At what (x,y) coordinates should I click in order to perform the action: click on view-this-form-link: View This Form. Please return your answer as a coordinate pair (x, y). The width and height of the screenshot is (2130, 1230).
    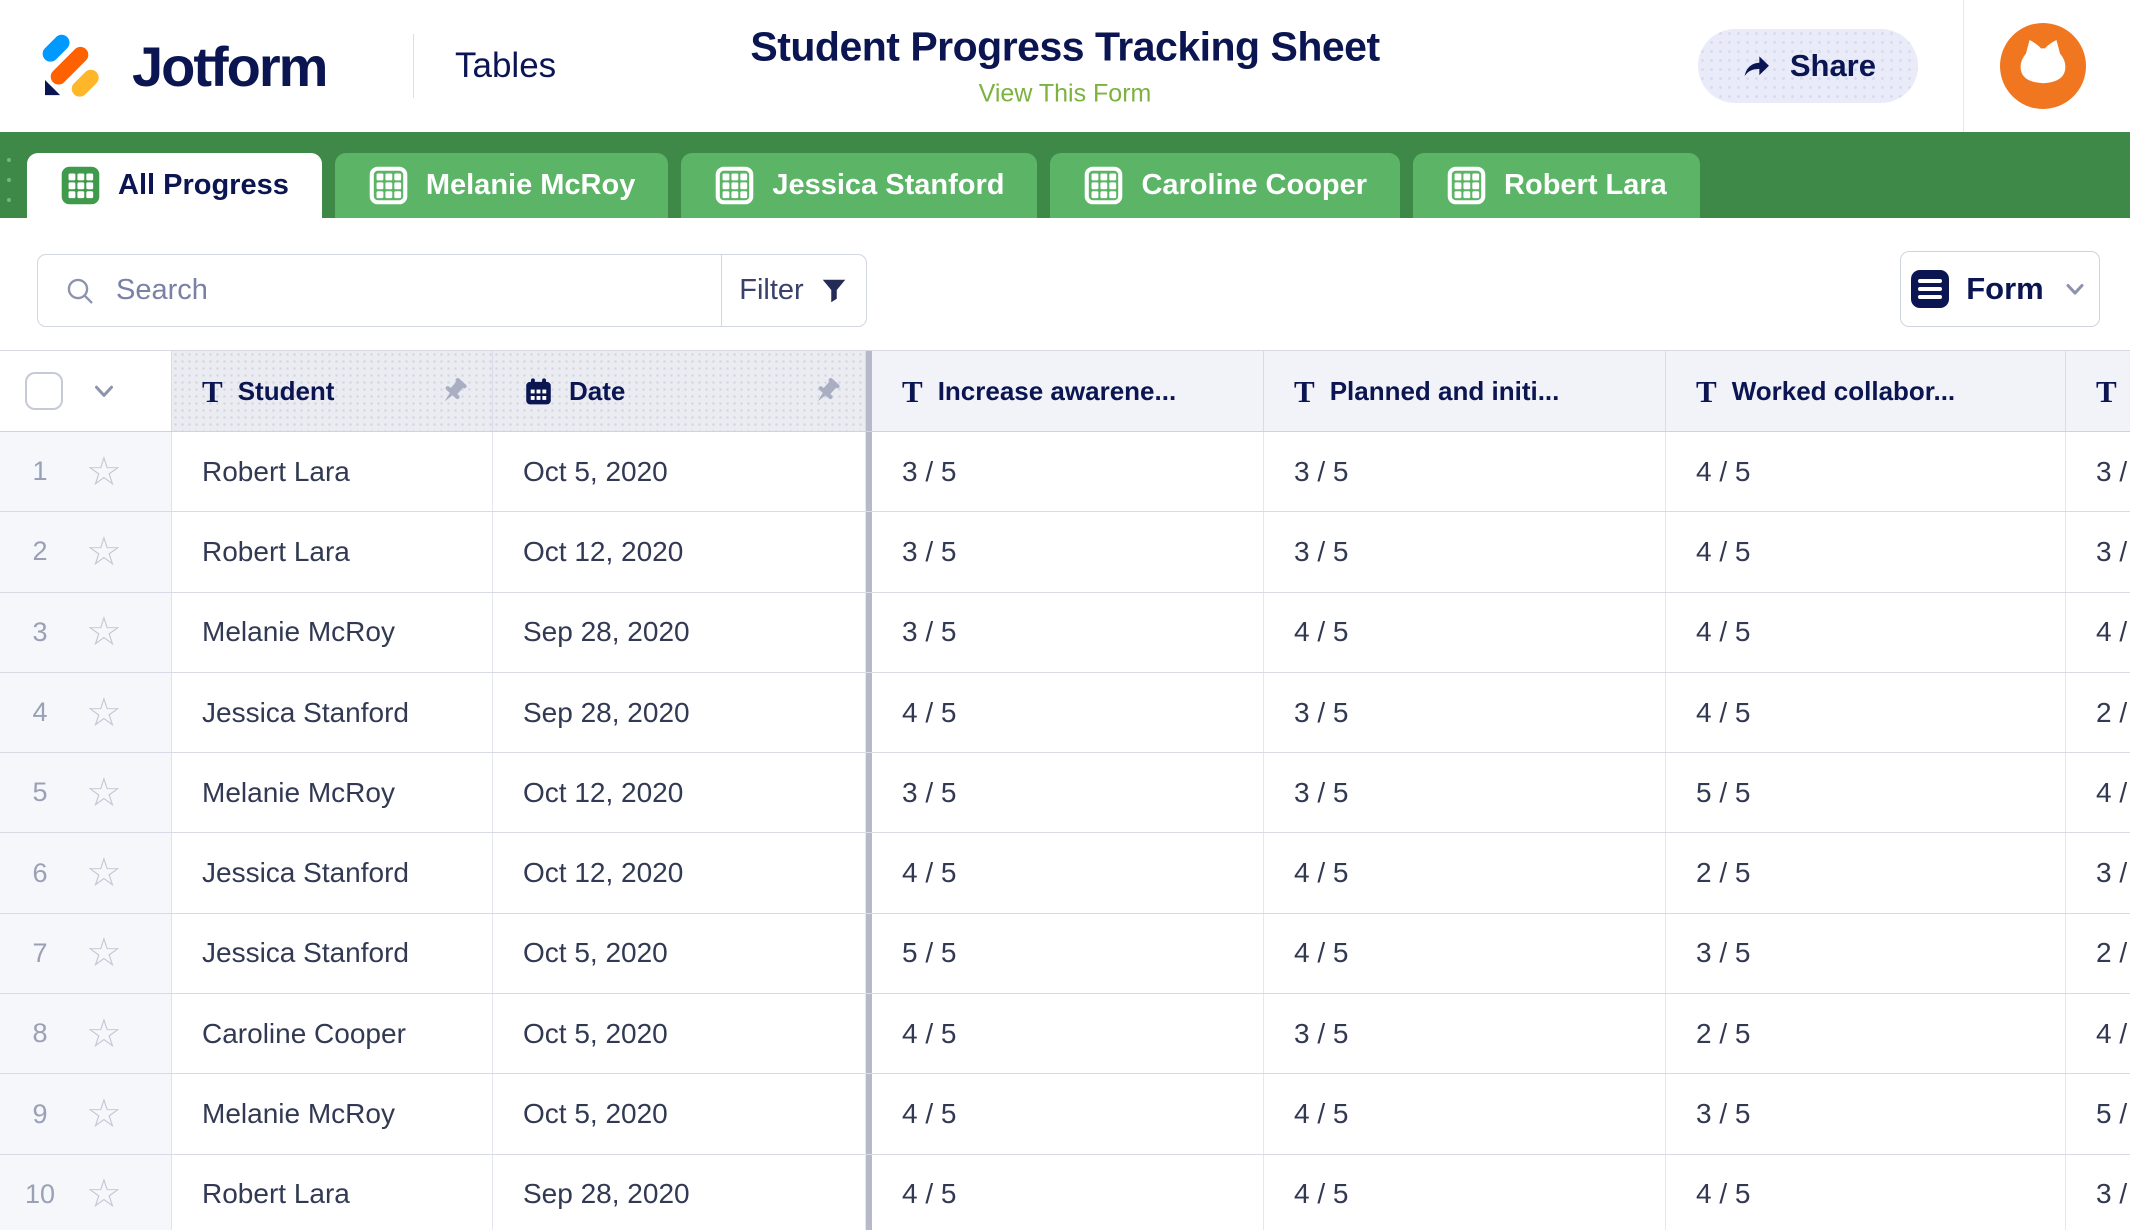
    Looking at the image, I should click on (1065, 93).